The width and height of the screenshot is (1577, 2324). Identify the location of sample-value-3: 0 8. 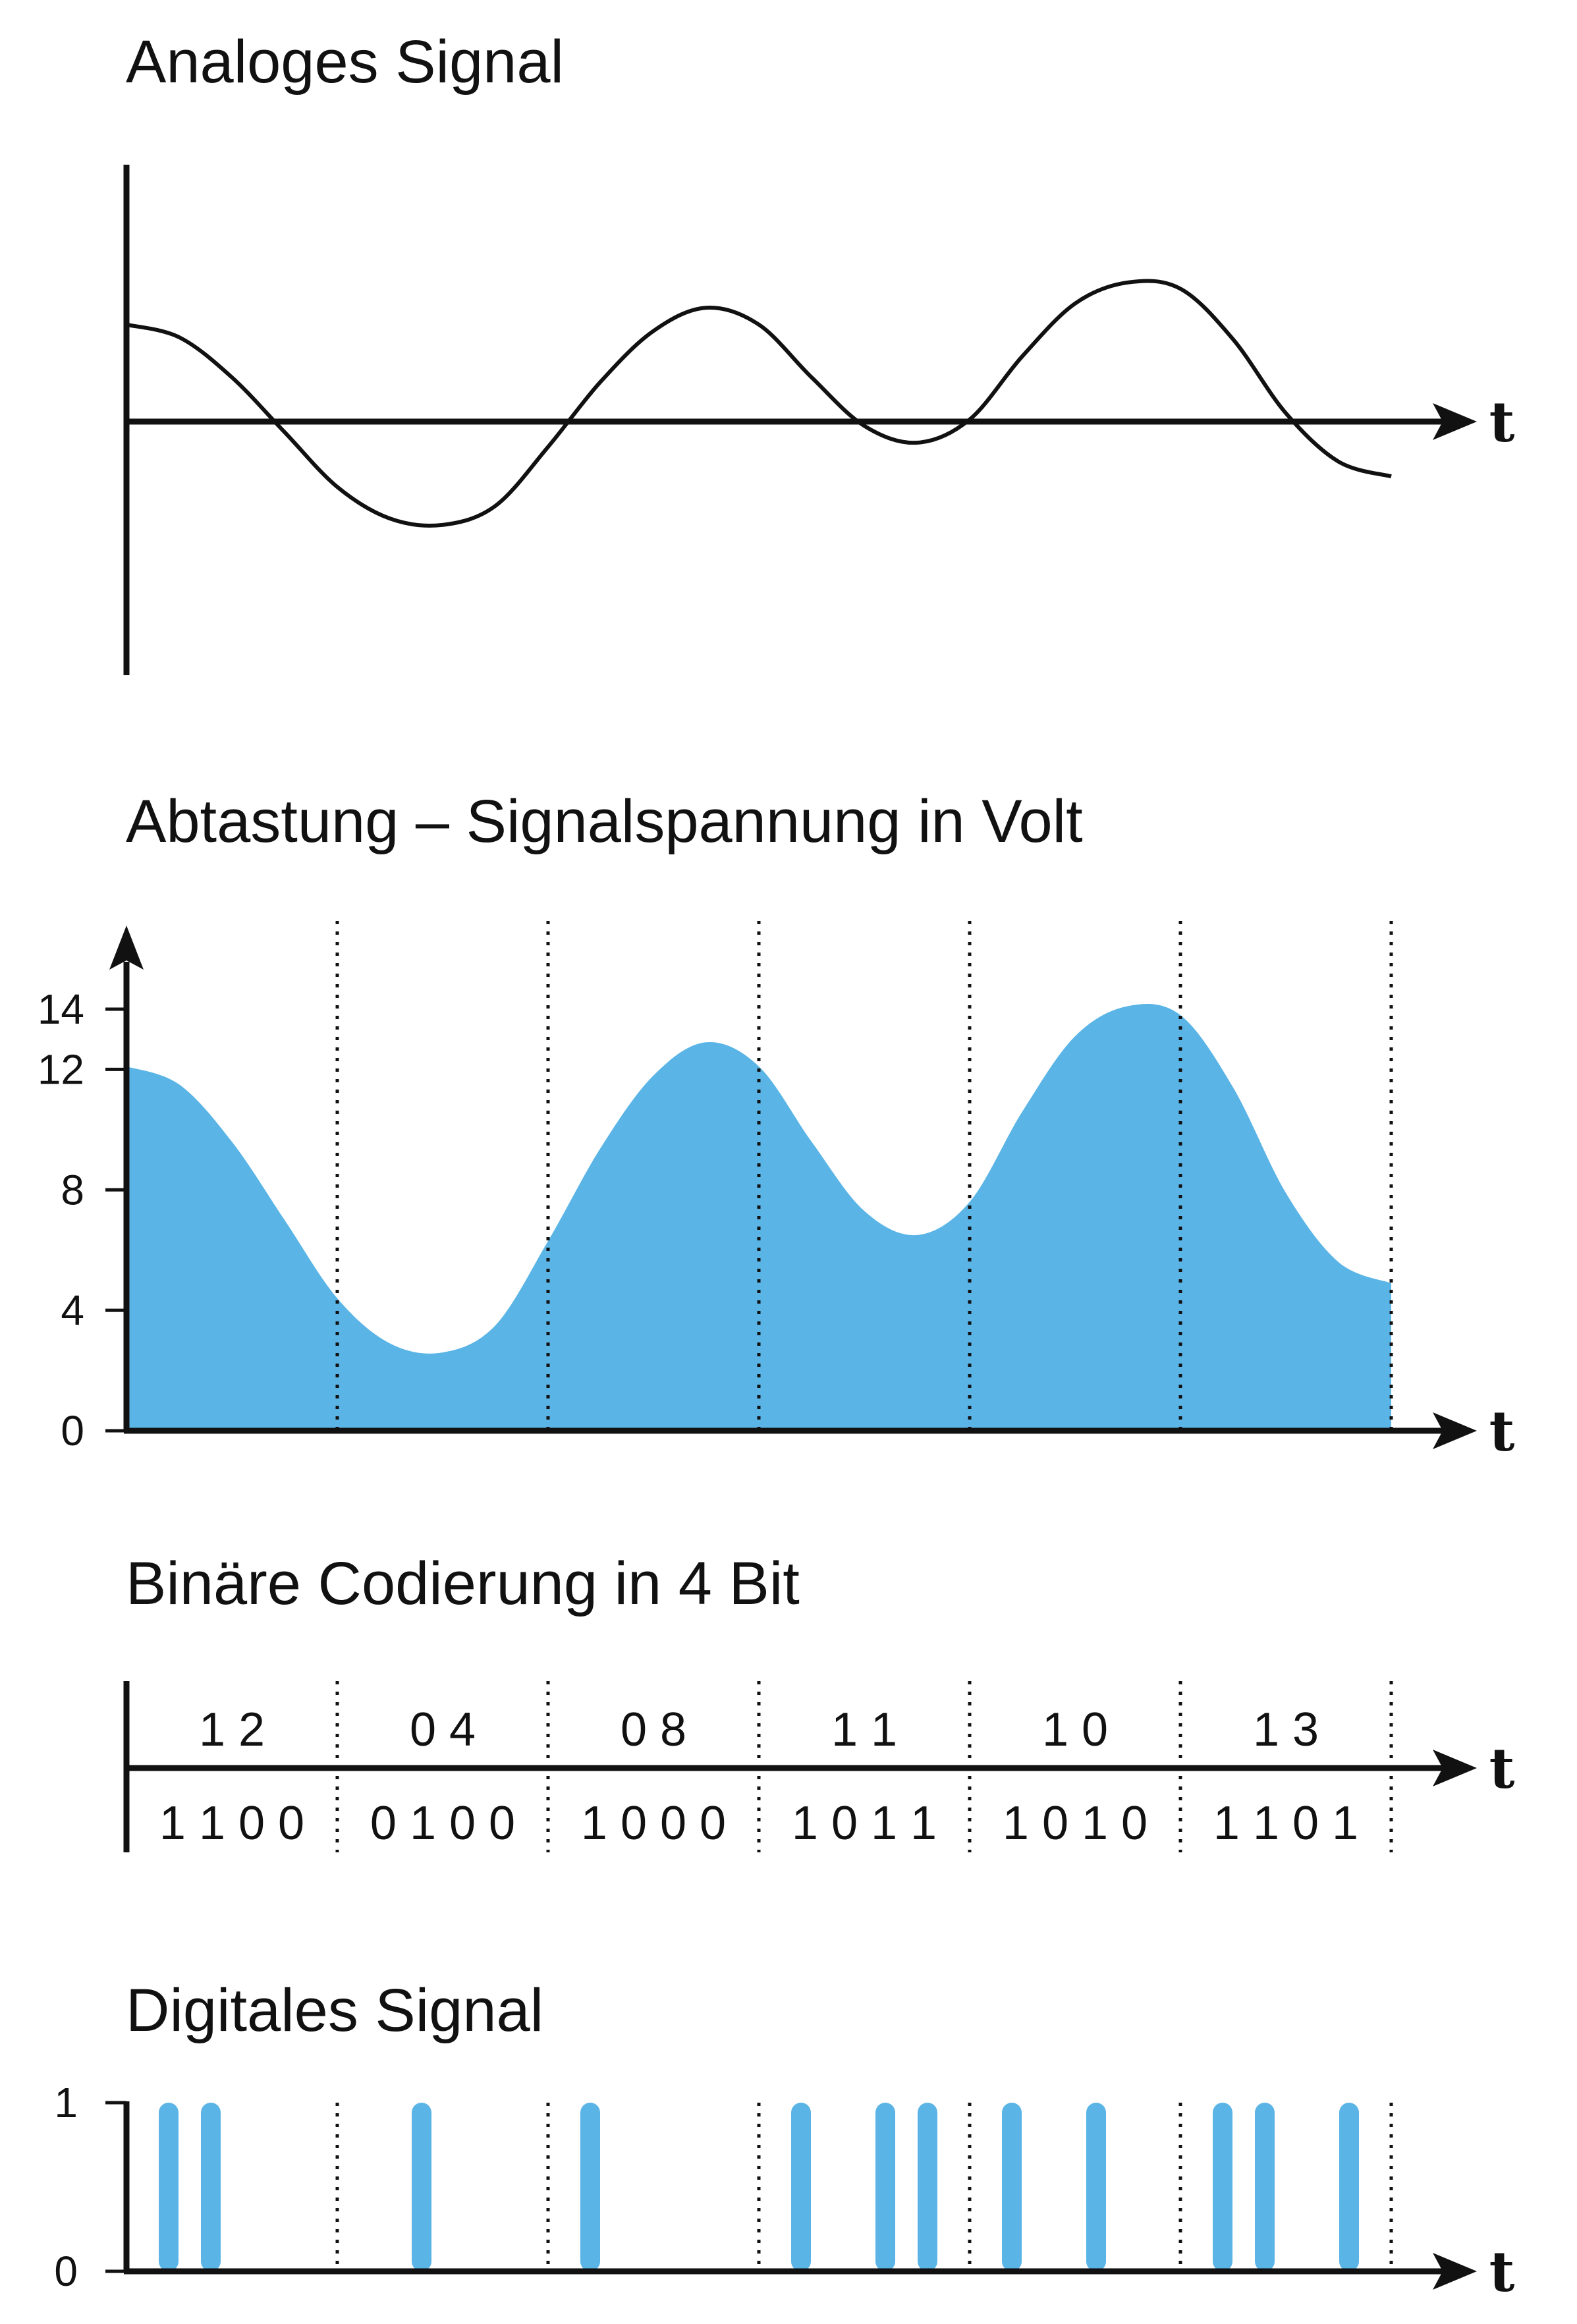
(653, 1730).